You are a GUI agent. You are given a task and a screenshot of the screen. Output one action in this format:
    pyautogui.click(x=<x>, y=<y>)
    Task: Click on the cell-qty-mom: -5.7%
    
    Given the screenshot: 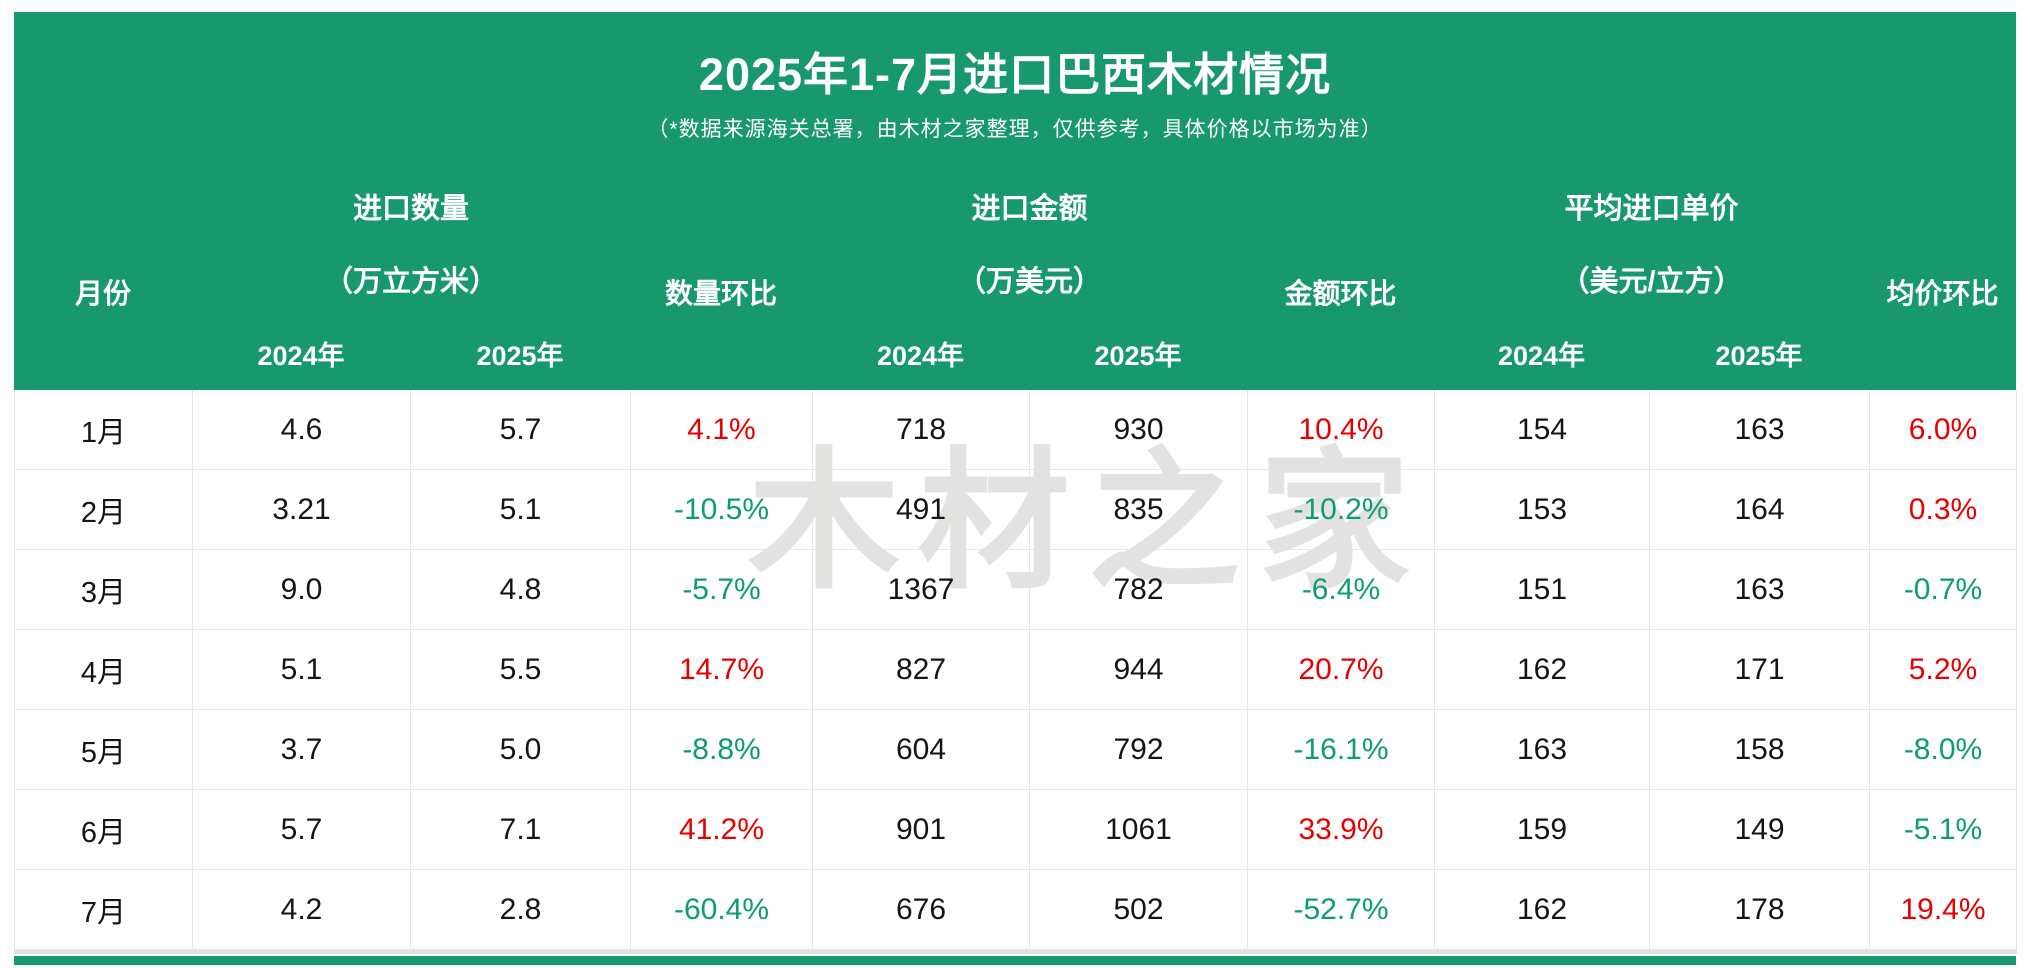 What is the action you would take?
    pyautogui.click(x=722, y=590)
    